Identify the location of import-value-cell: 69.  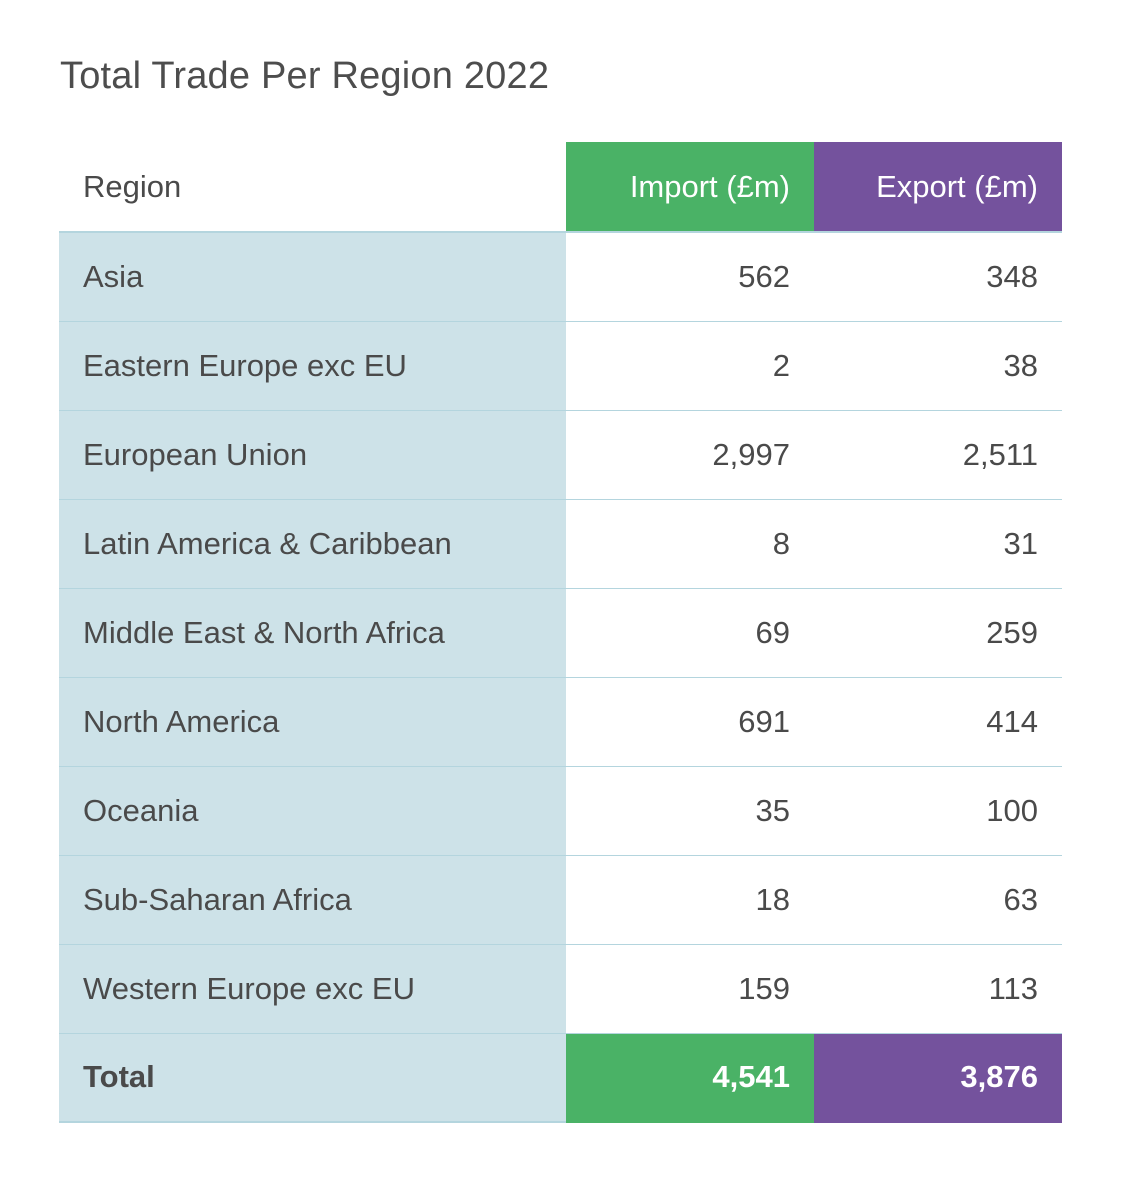
(690, 633).